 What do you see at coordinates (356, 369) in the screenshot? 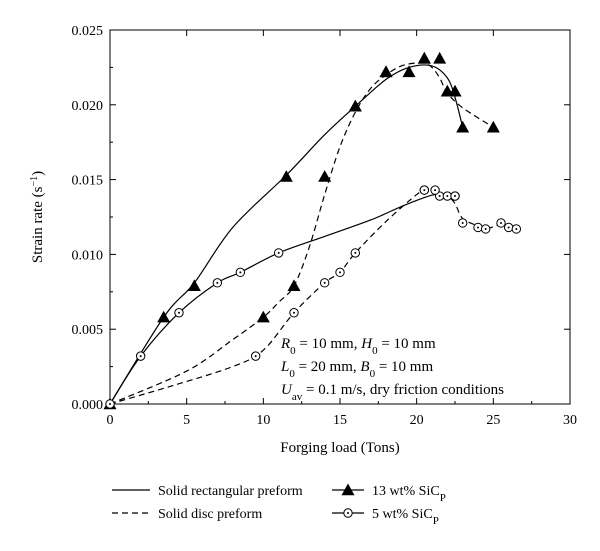
I see `annotation-line: L0 = 20 mm, B0 = 10 mm` at bounding box center [356, 369].